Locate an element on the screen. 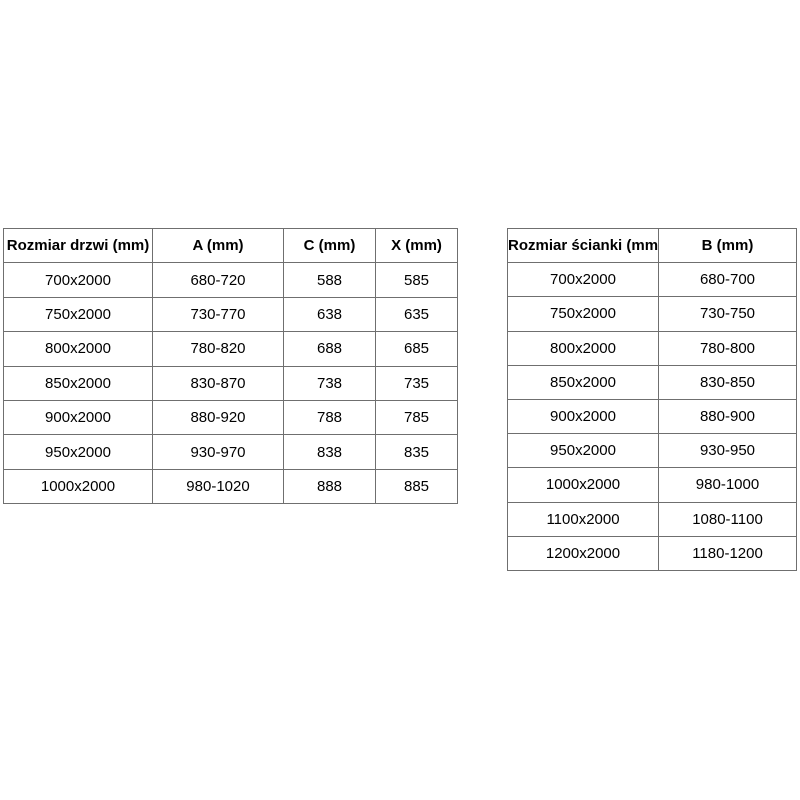 This screenshot has height=800, width=800. header-cell: X (mm) is located at coordinates (416, 245).